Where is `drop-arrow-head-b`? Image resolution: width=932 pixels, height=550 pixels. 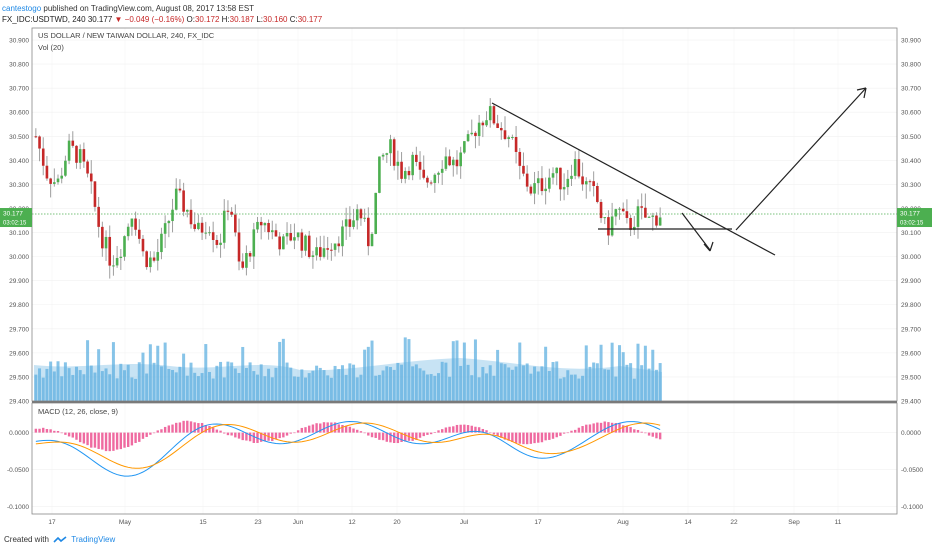
drop-arrow-head-b is located at coordinates (711, 246).